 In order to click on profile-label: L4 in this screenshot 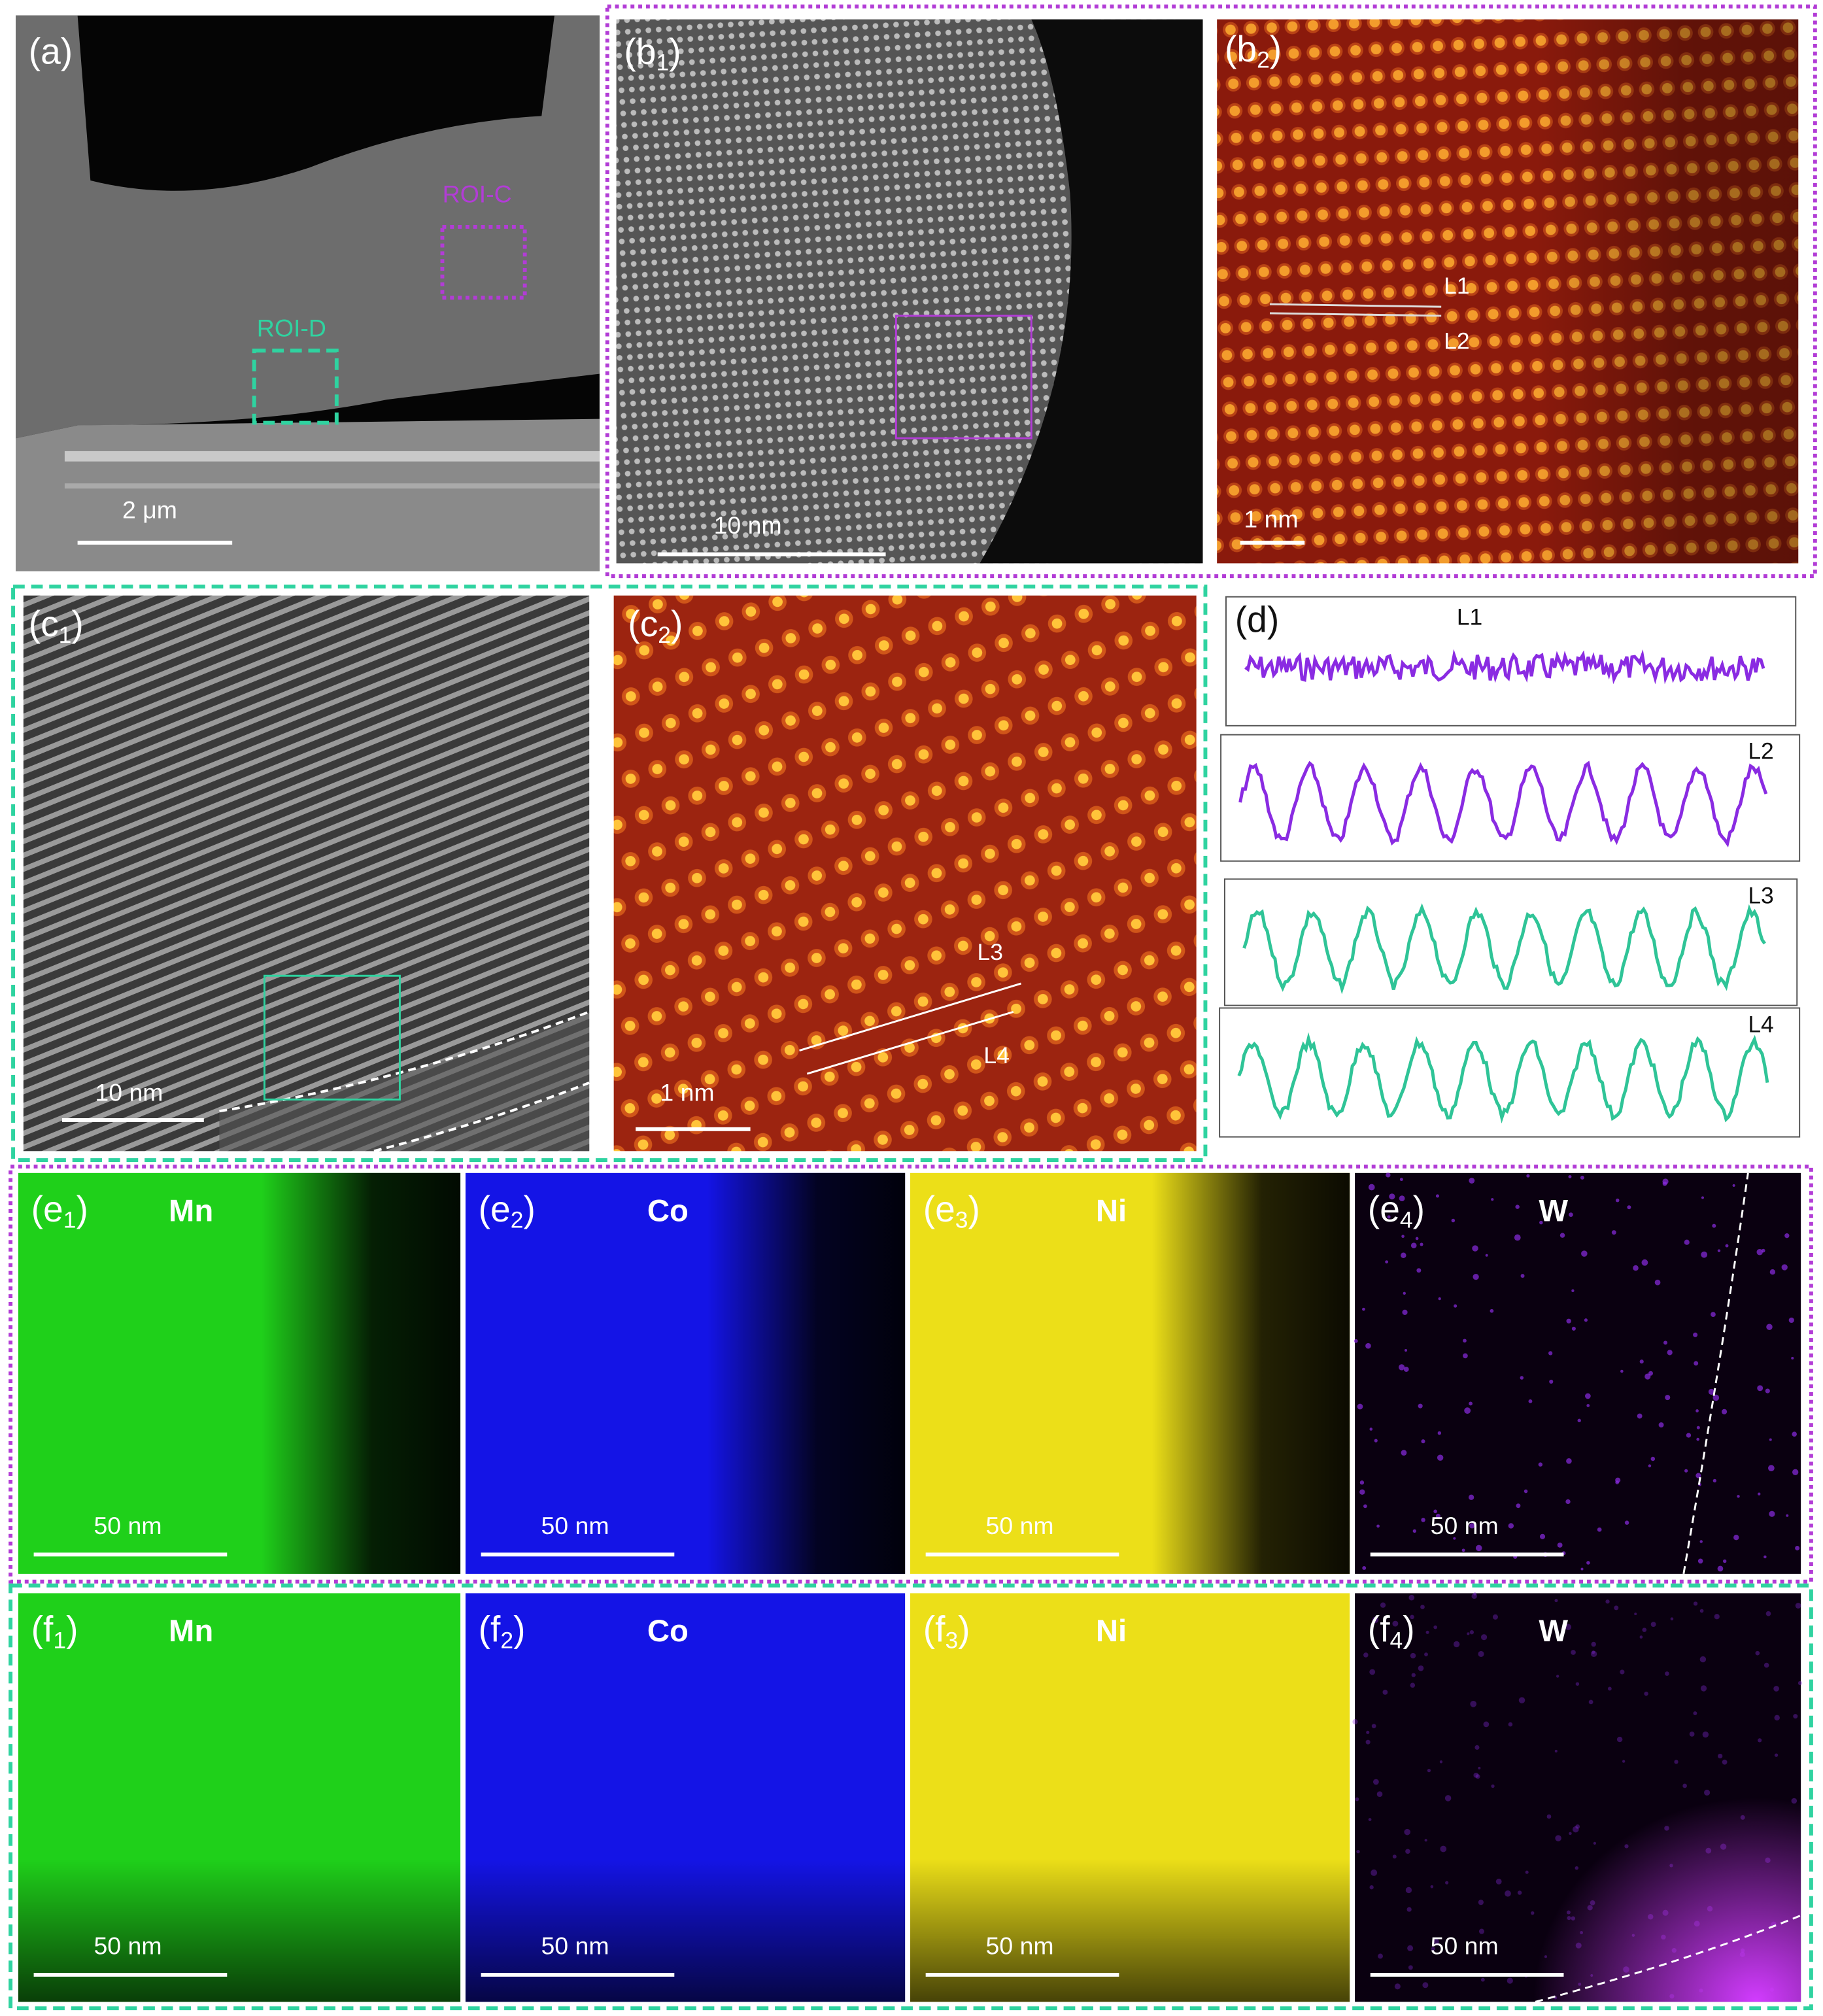, I will do `click(1761, 1024)`.